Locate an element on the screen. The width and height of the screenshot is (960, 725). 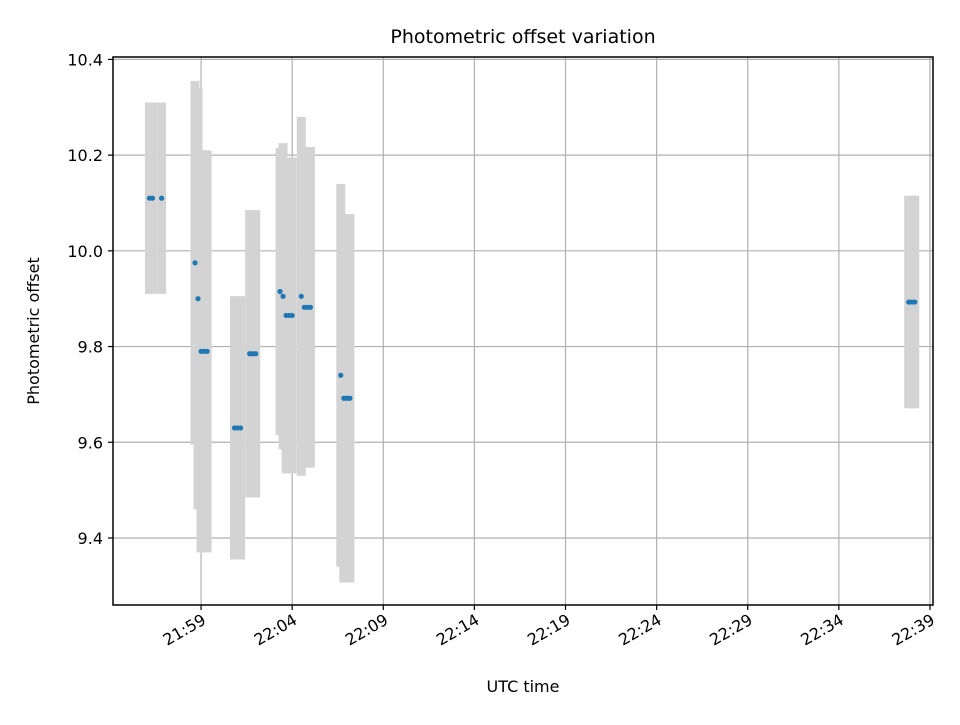
y-tick-label: 10.0 is located at coordinates (85, 251).